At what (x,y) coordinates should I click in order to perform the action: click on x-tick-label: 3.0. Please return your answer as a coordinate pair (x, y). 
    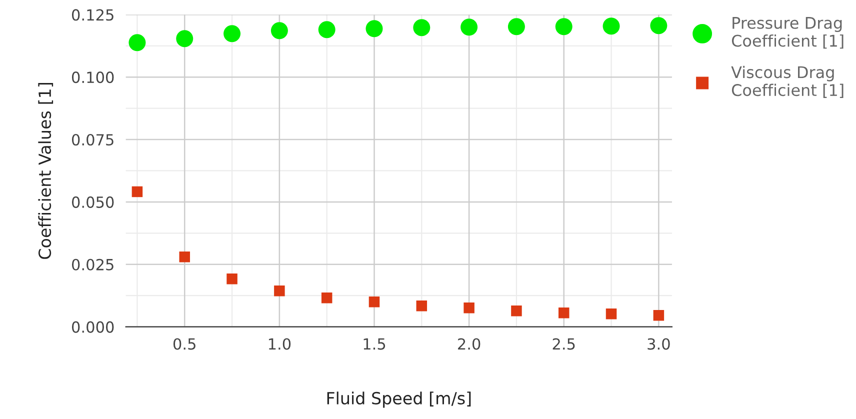
    Looking at the image, I should click on (659, 344).